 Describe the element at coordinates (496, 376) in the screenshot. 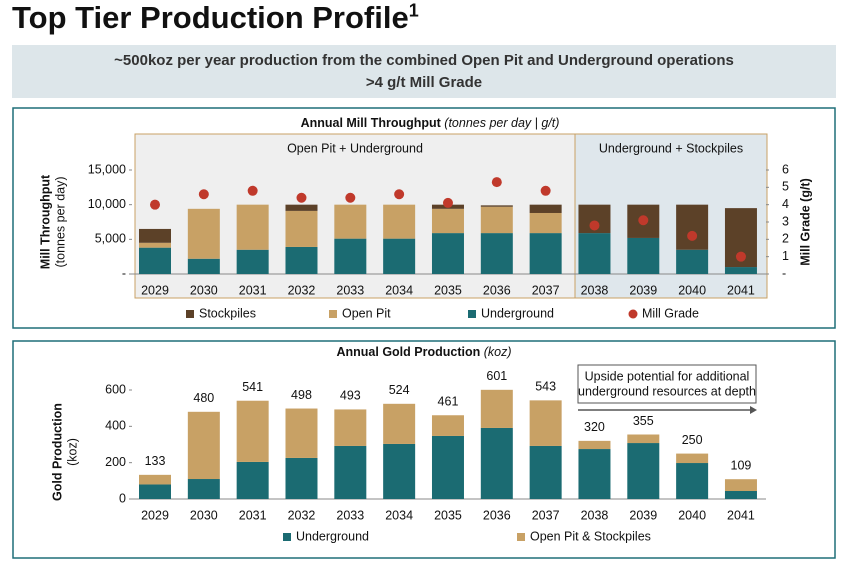

I see `total-label: 601` at that location.